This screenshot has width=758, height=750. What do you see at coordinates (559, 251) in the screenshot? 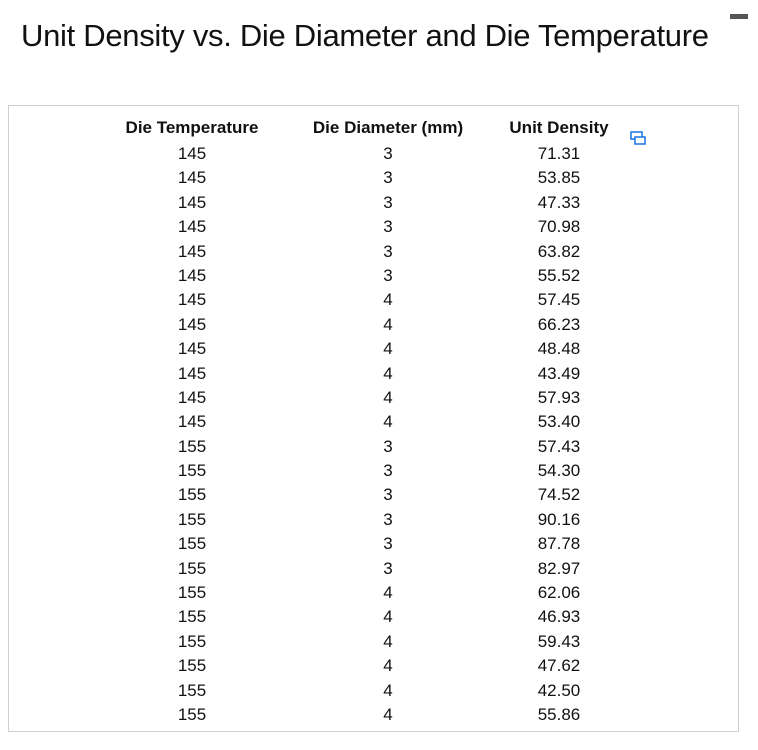
I see `unit-density-cell: 63.82` at bounding box center [559, 251].